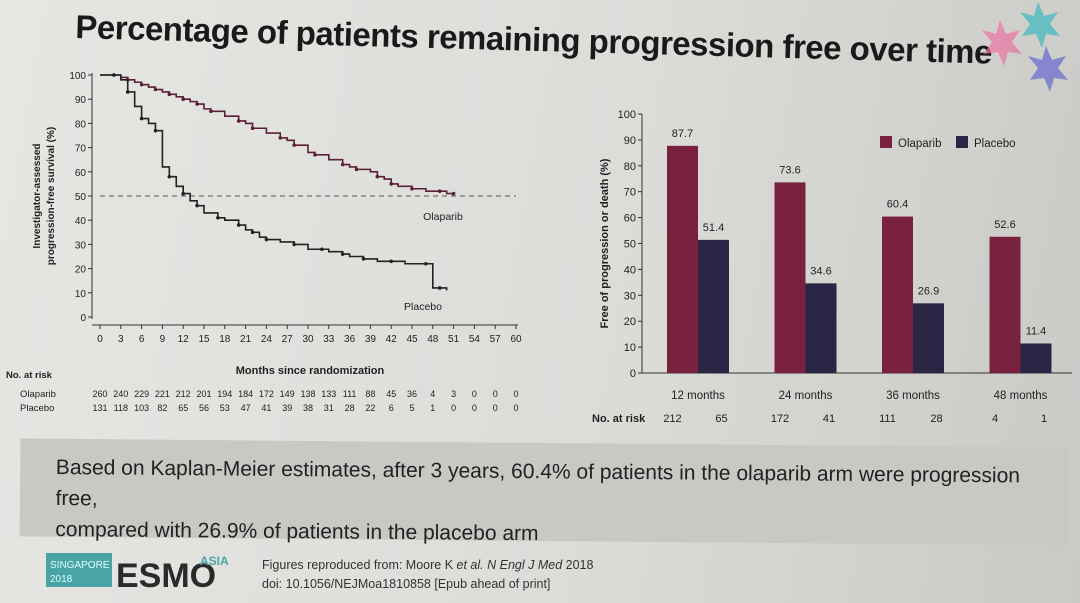  Describe the element at coordinates (820, 271) in the screenshot. I see `bar-value-label: 34.6` at that location.